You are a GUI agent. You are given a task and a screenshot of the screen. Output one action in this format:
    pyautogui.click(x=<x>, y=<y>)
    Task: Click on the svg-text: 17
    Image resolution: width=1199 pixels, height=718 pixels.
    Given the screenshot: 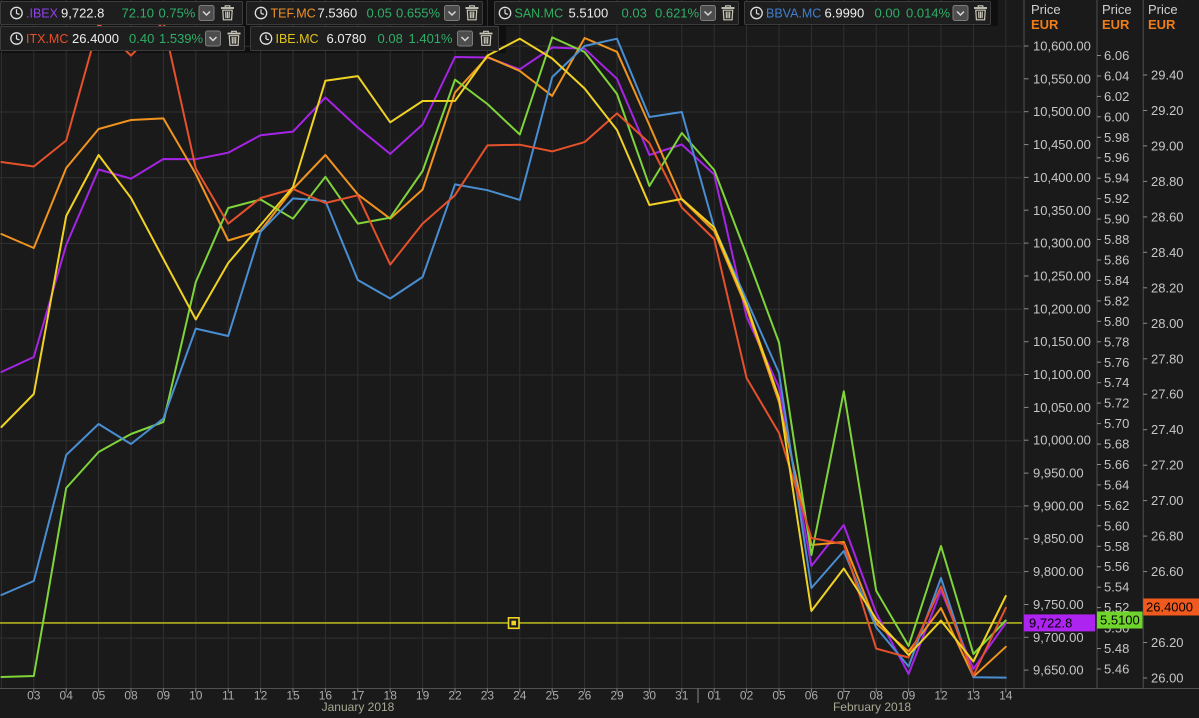 What is the action you would take?
    pyautogui.click(x=358, y=696)
    